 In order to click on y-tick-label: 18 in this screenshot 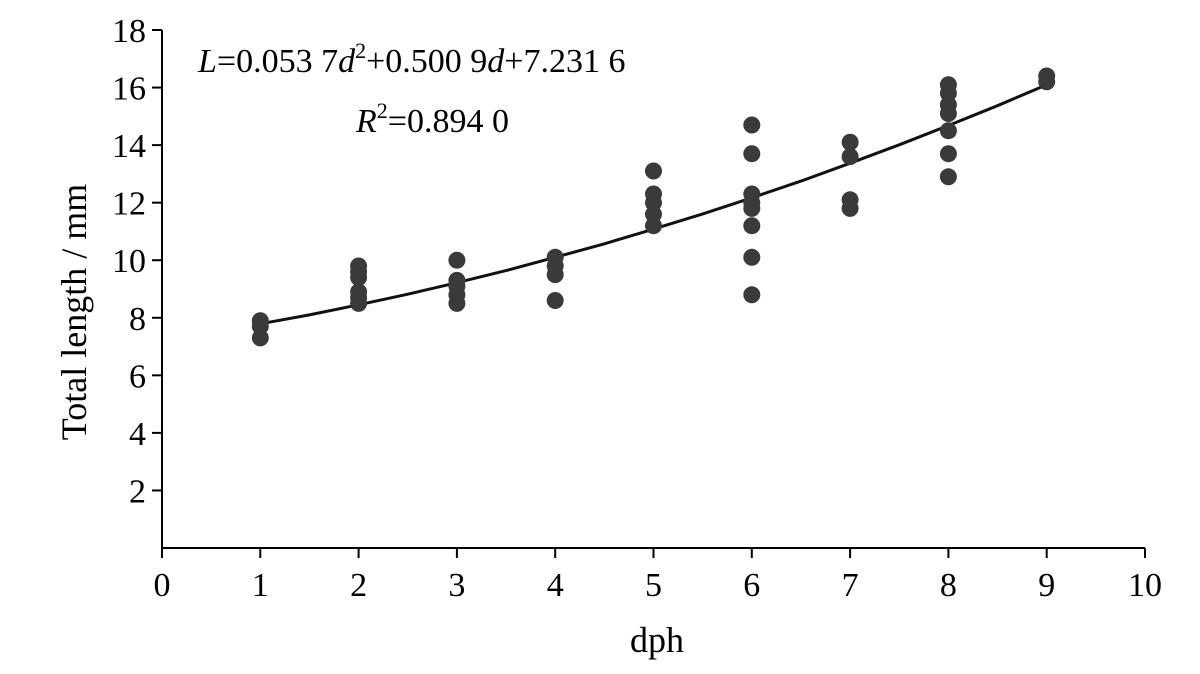, I will do `click(129, 31)`.